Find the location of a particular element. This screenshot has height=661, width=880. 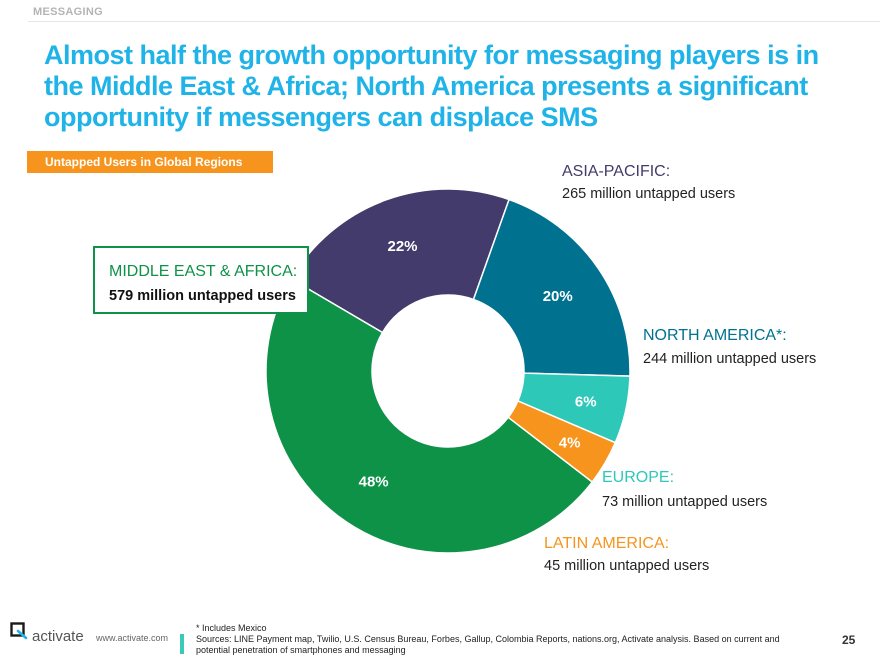

section-tag-rule is located at coordinates (454, 11).